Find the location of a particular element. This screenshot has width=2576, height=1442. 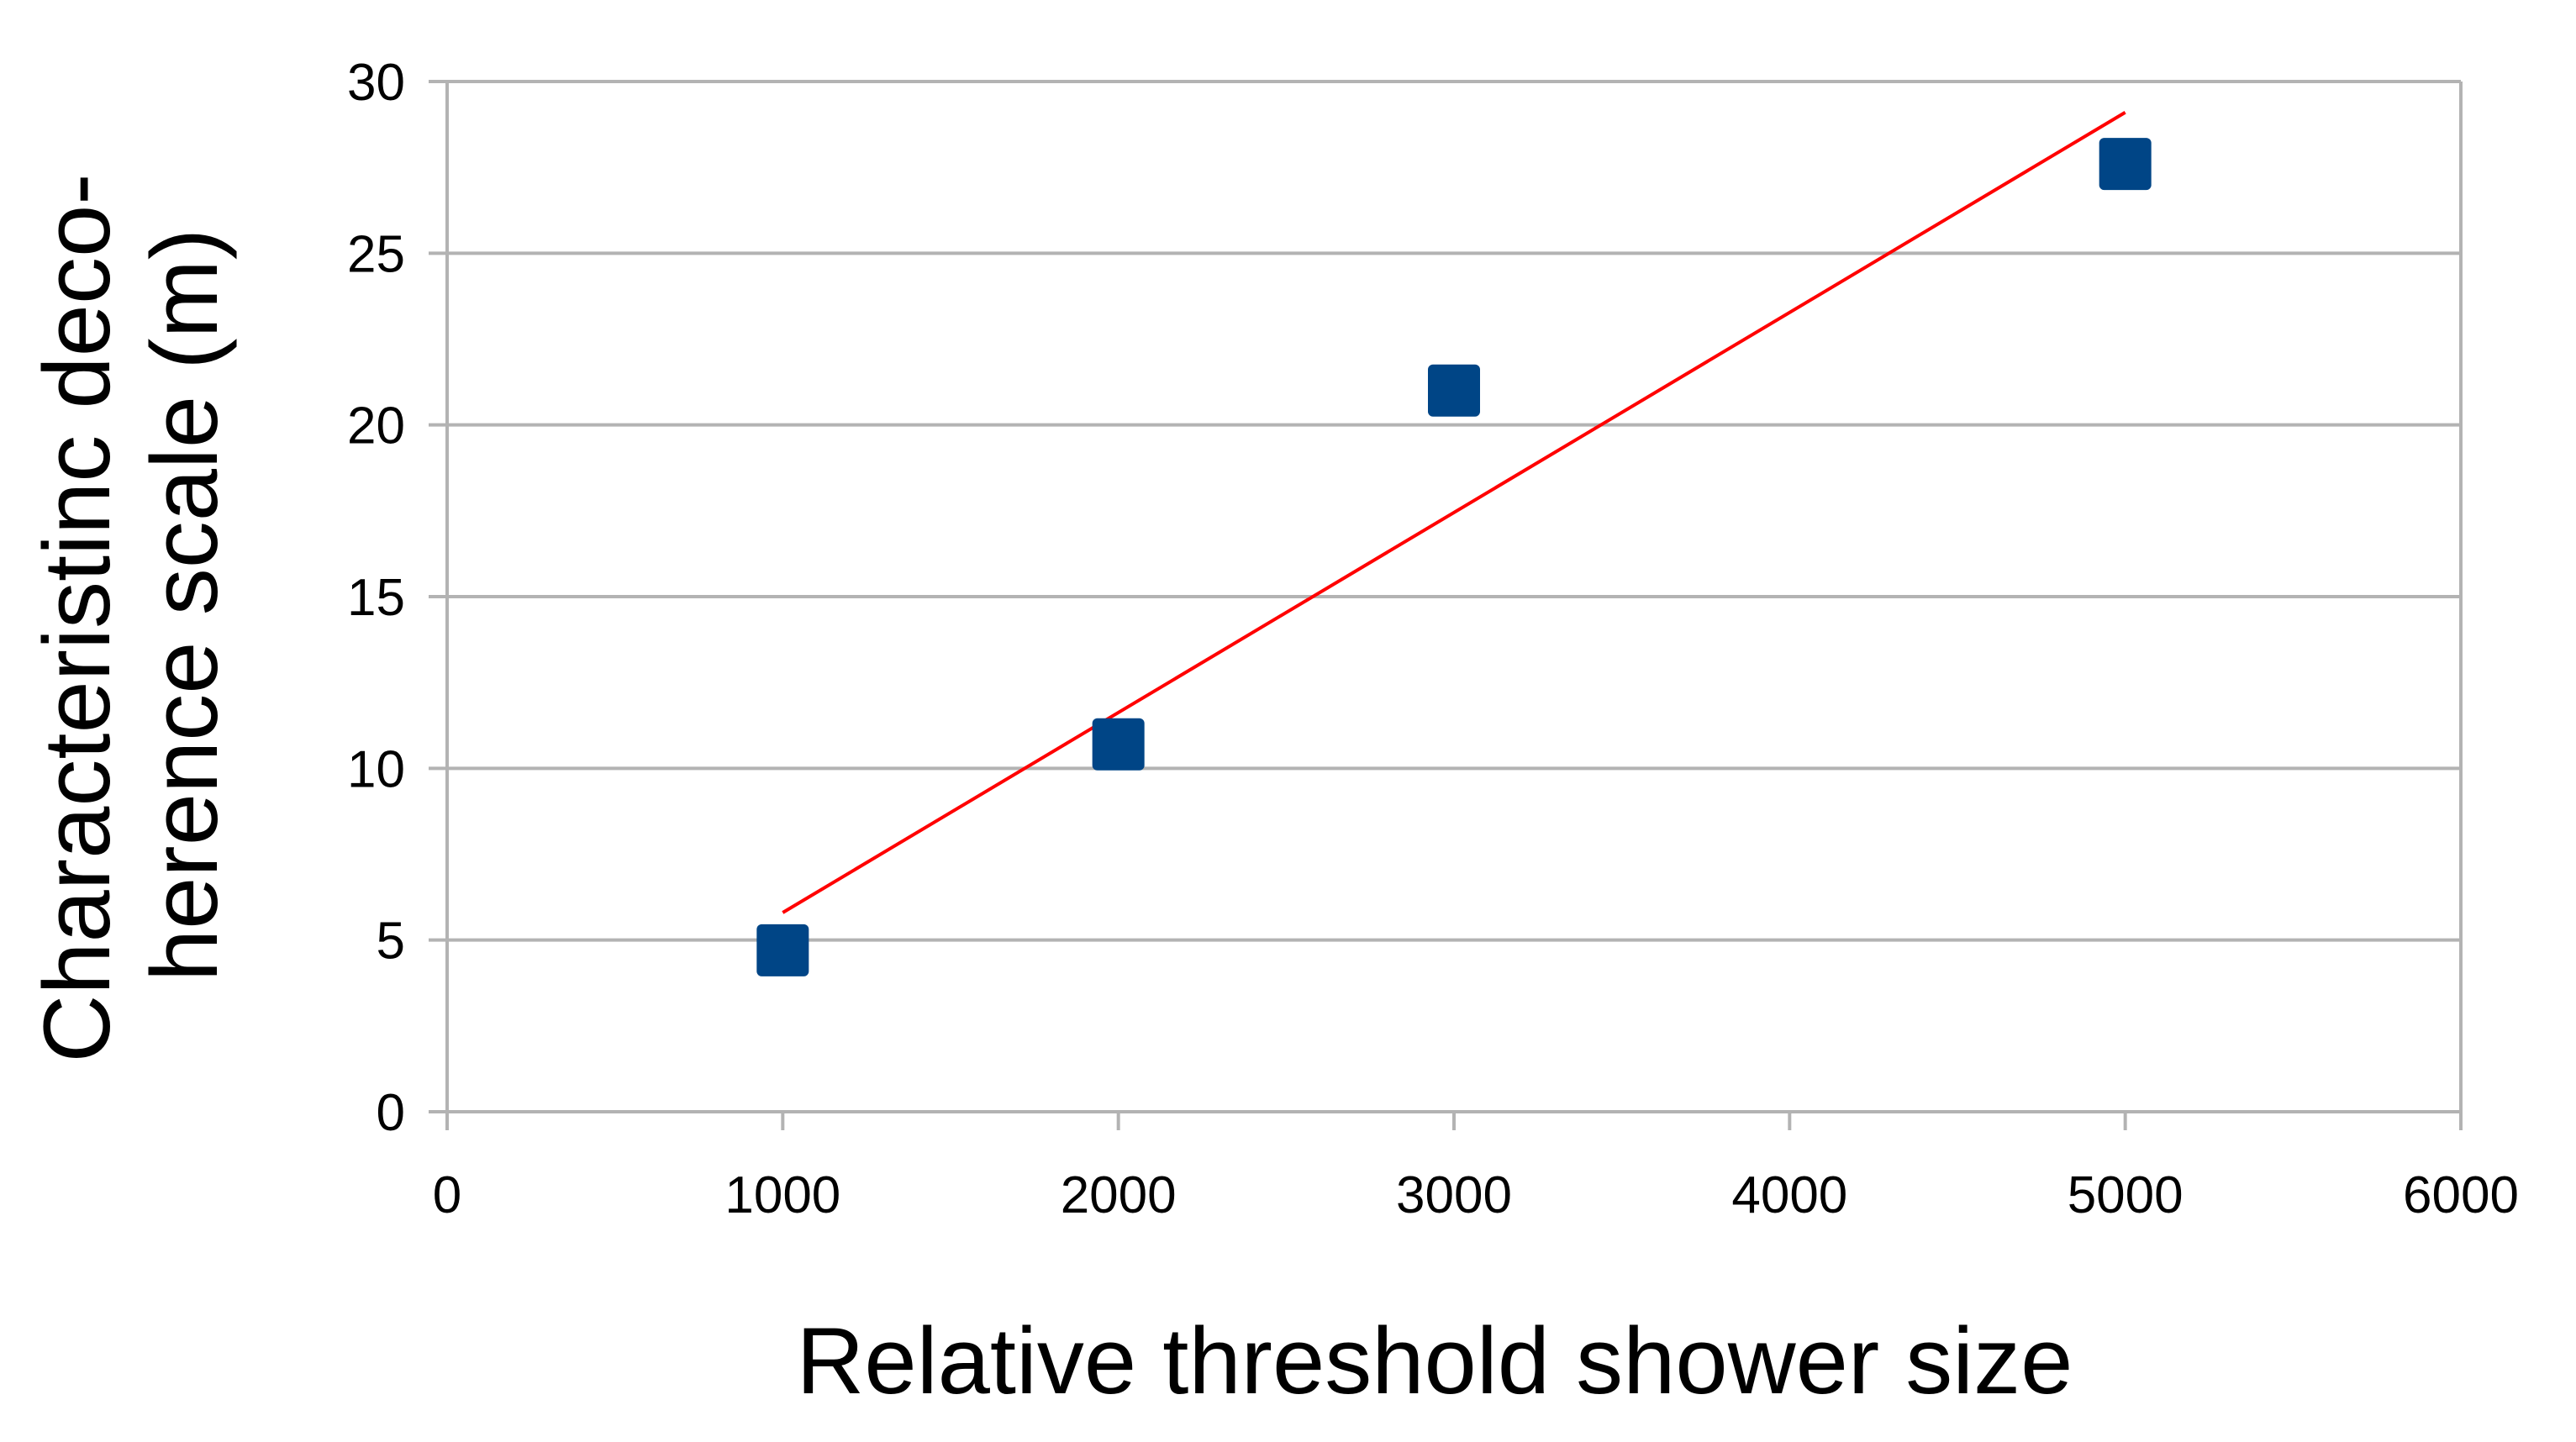

x-tick-label: 1000 is located at coordinates (782, 1195).